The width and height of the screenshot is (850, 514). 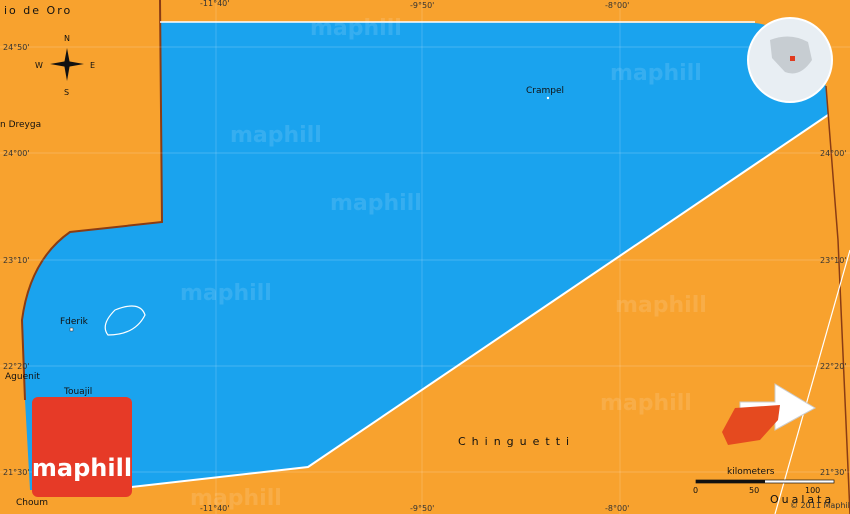 I want to click on compass: N E S W, so click(x=65, y=65).